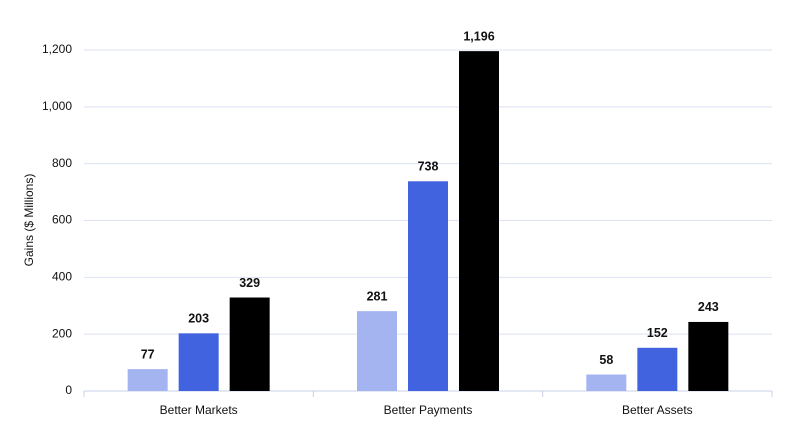  What do you see at coordinates (198, 319) in the screenshot?
I see `value-label: 203` at bounding box center [198, 319].